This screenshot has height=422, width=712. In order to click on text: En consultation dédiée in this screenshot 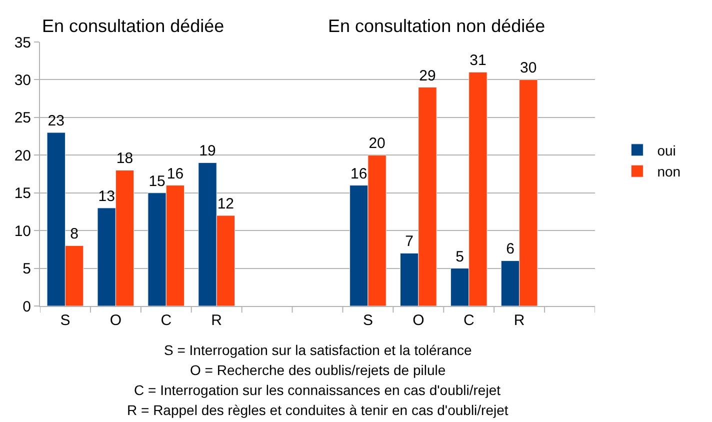, I will do `click(133, 26)`.